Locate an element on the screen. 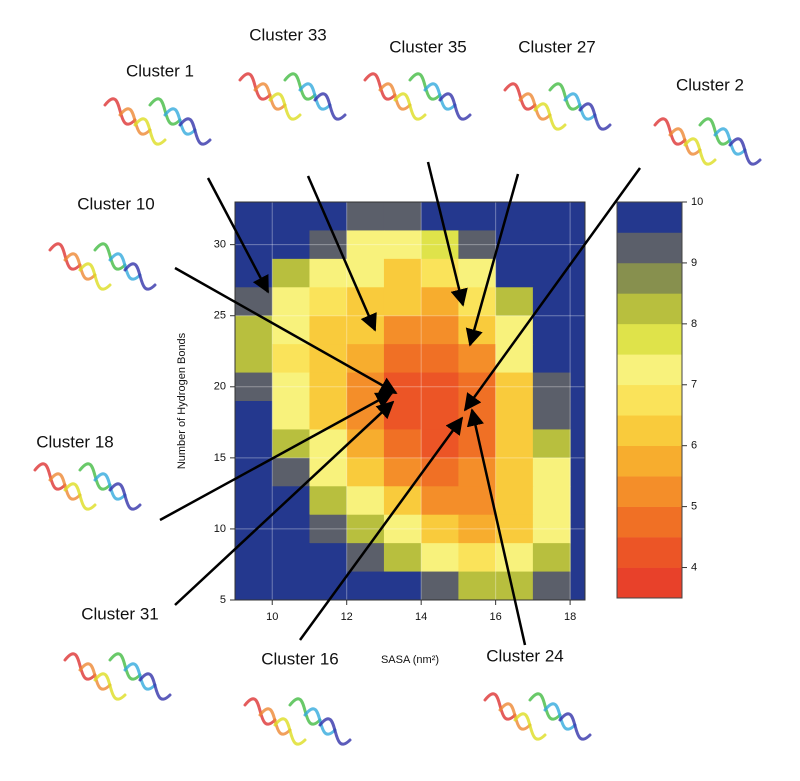  cluster-label: Cluster 33 is located at coordinates (287, 34).